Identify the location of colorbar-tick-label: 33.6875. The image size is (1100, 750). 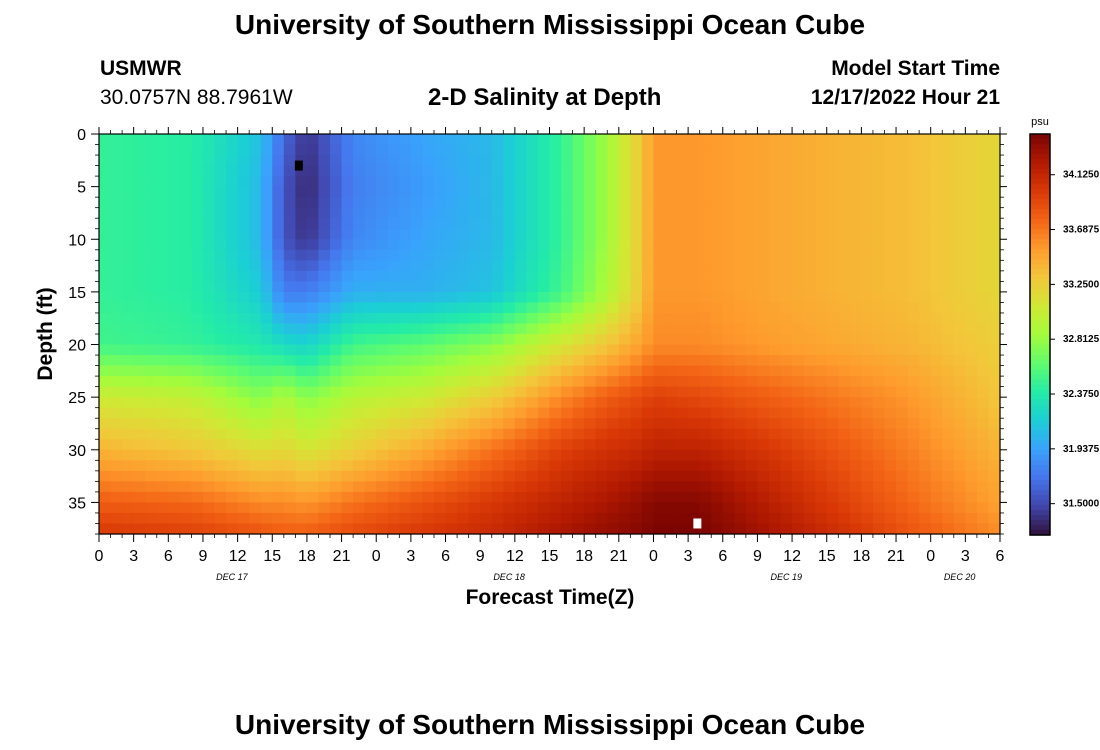
(1081, 230).